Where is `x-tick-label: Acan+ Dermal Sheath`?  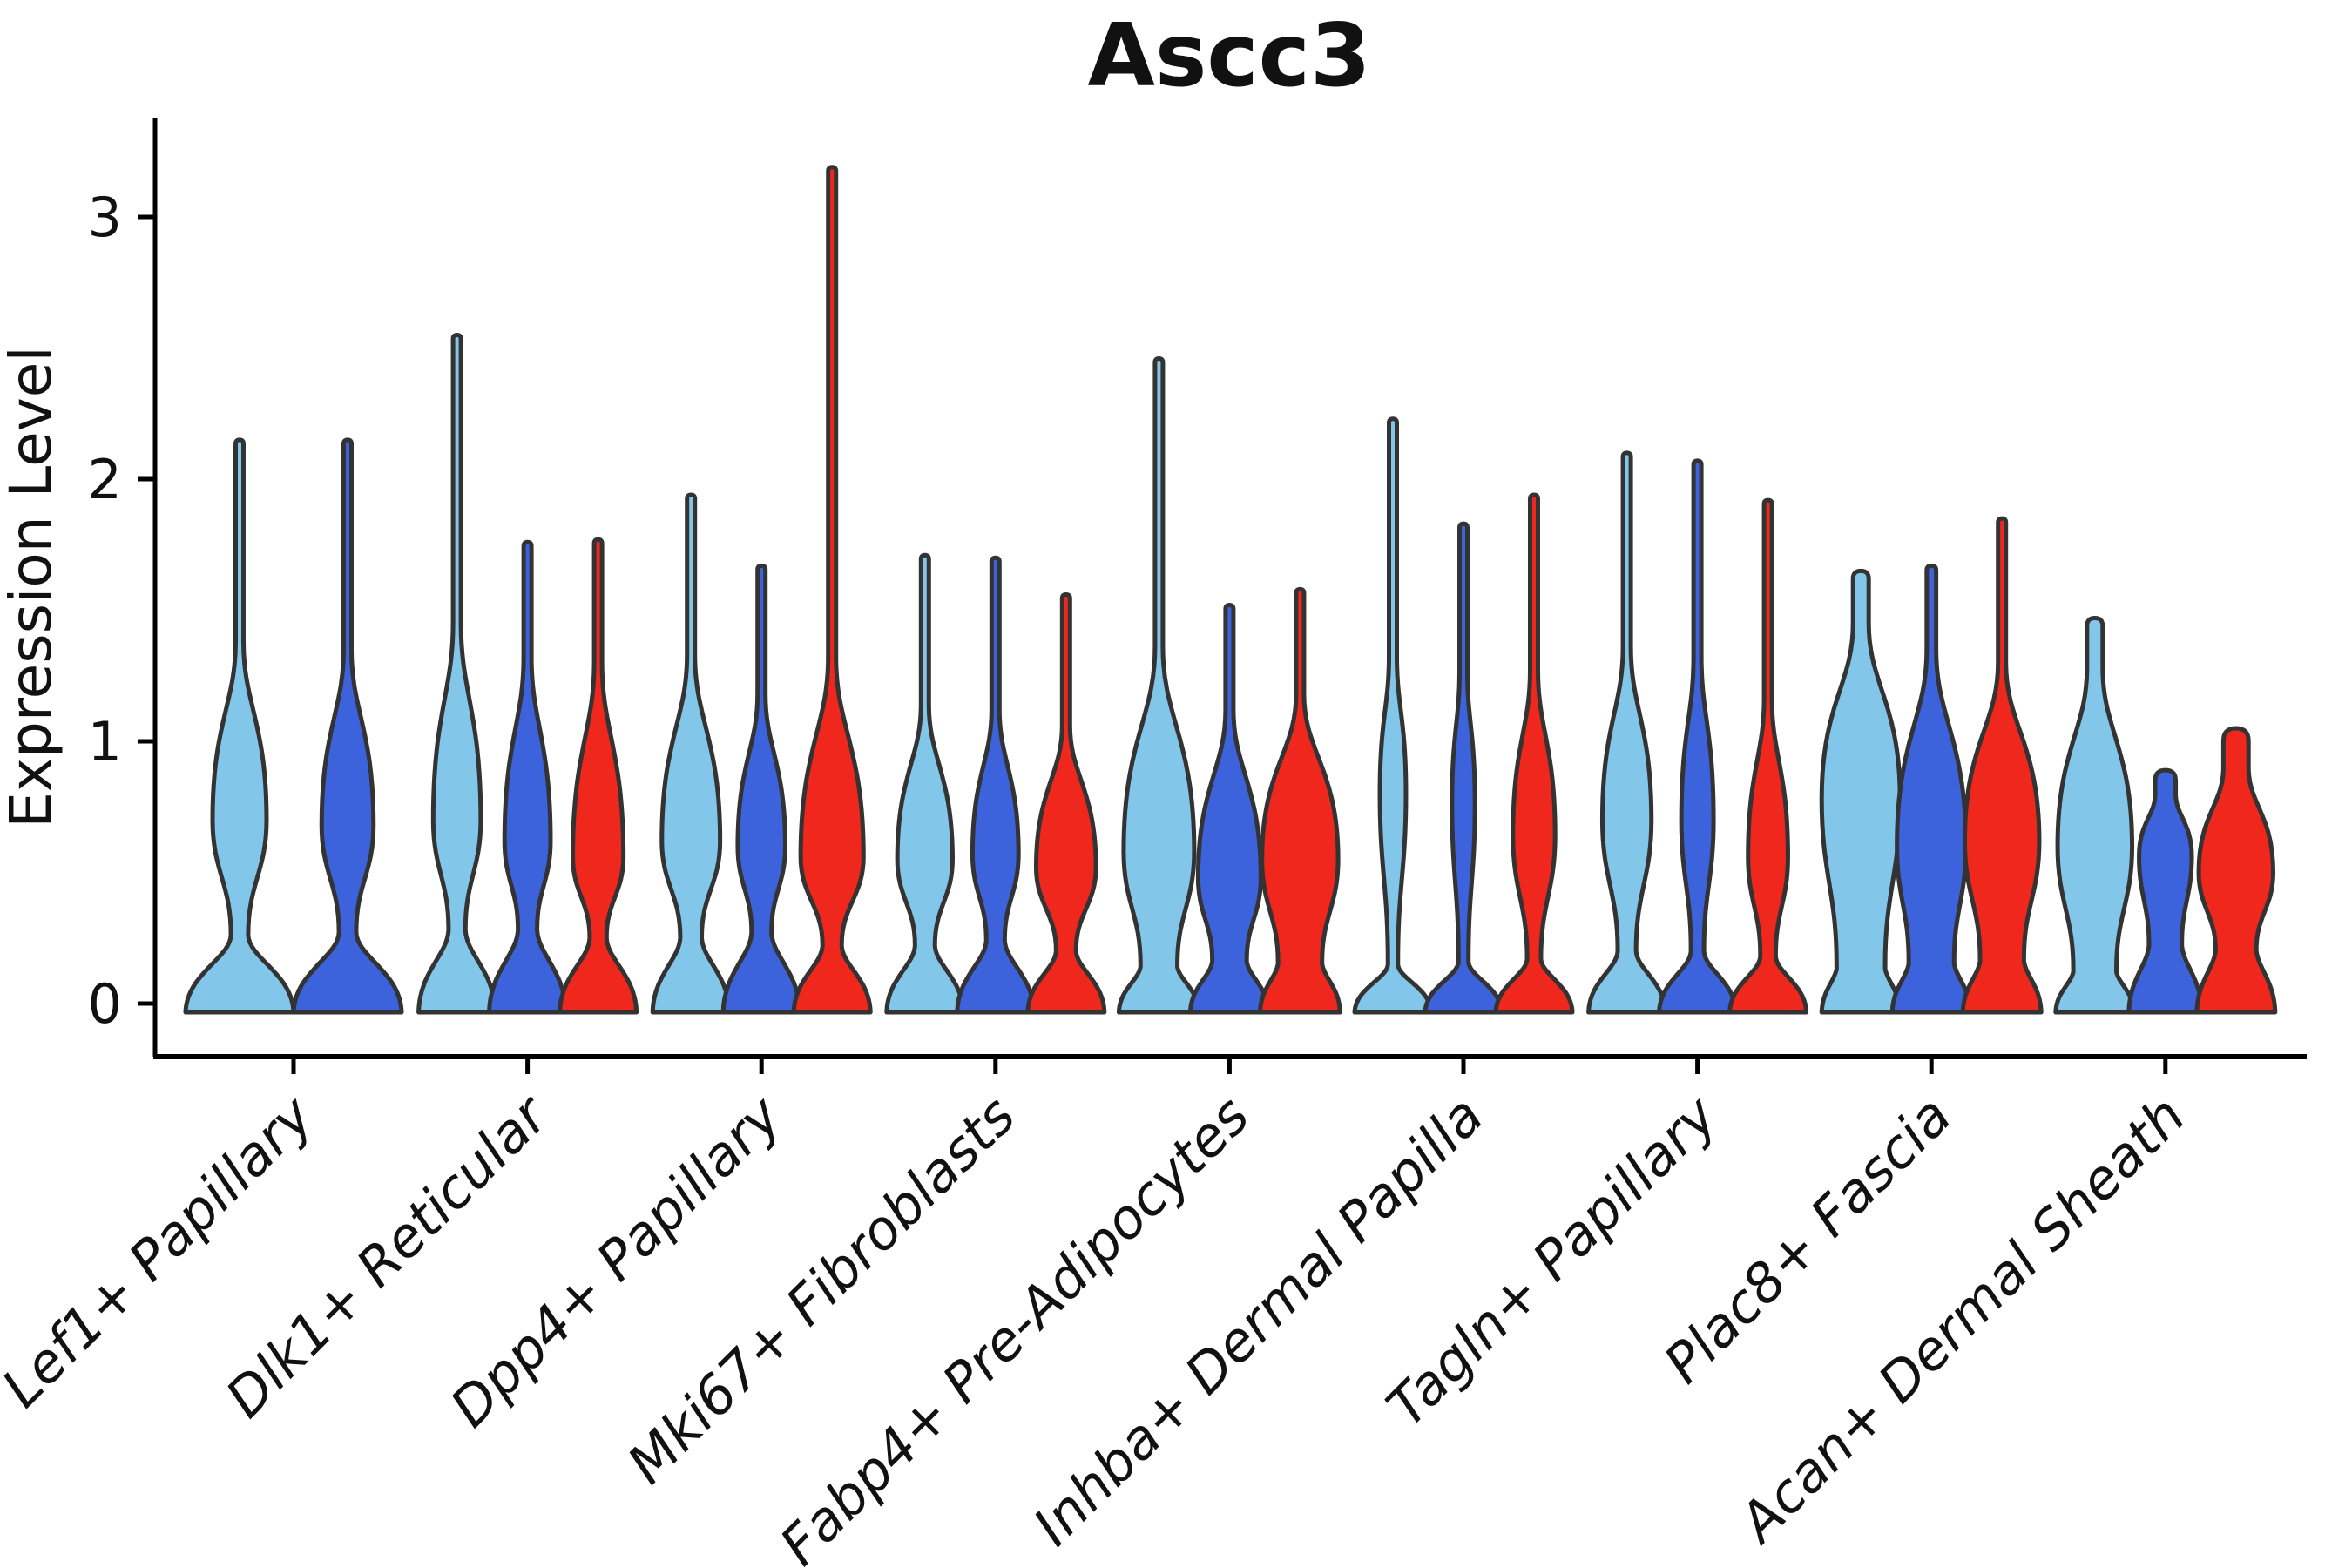
x-tick-label: Acan+ Dermal Sheath is located at coordinates (1961, 1320).